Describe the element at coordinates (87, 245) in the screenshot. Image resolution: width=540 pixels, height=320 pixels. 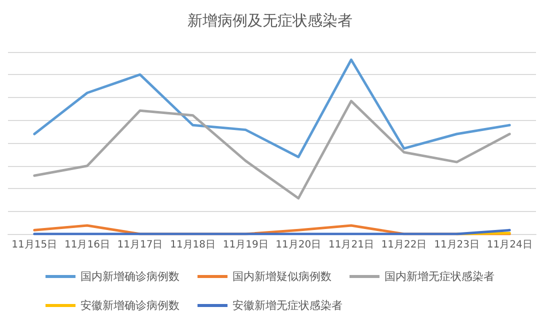
I see `x-tick-label: 11月16日` at that location.